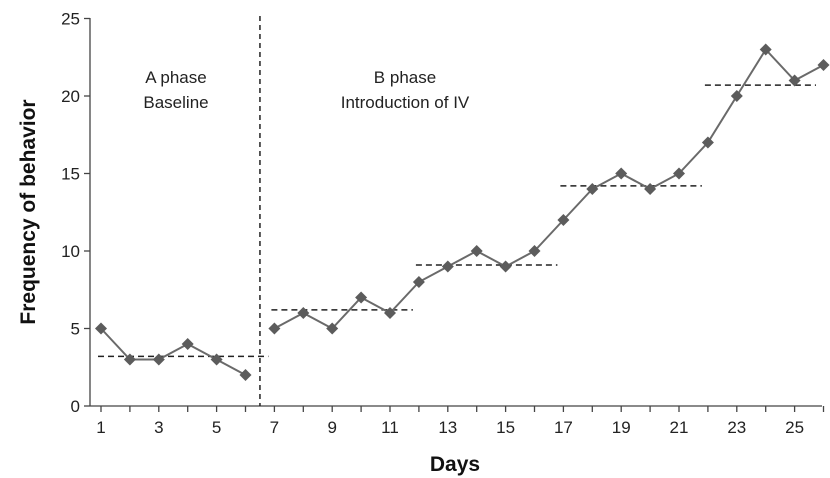  Describe the element at coordinates (331, 427) in the screenshot. I see `x-tick-label: 9` at that location.